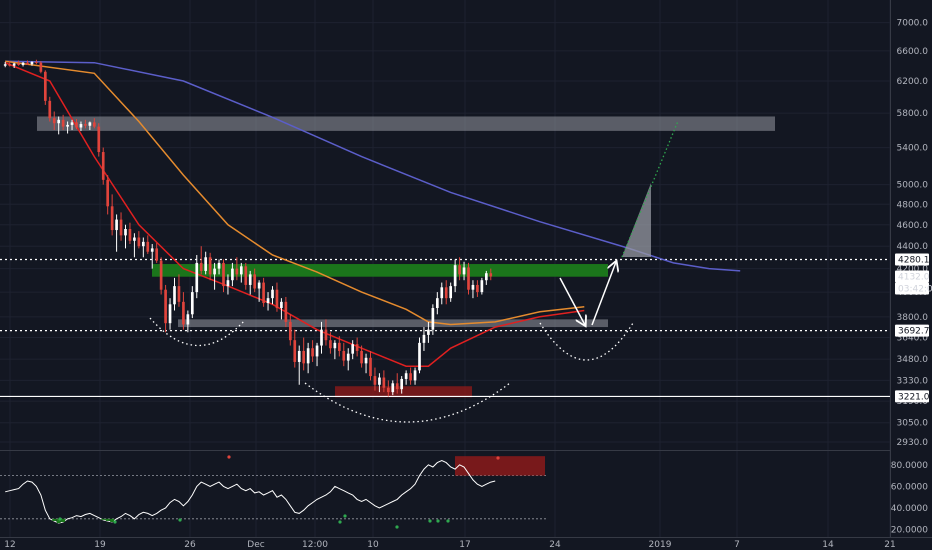  Describe the element at coordinates (913, 247) in the screenshot. I see `y-tick-label: 4400.0` at that location.